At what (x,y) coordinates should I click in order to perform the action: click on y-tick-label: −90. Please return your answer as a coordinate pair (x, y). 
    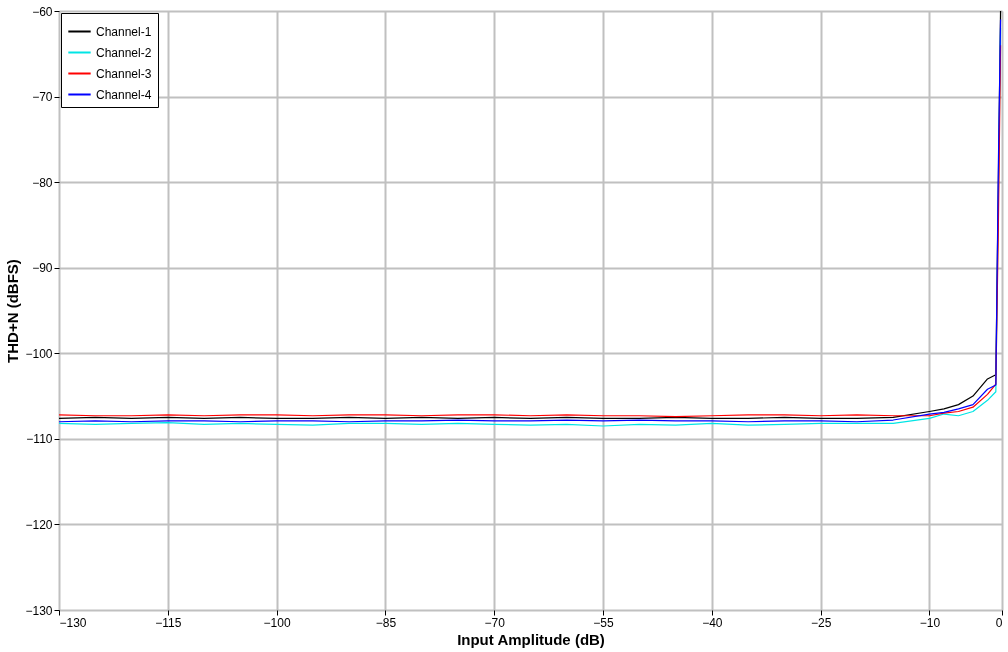
    Looking at the image, I should click on (42, 268).